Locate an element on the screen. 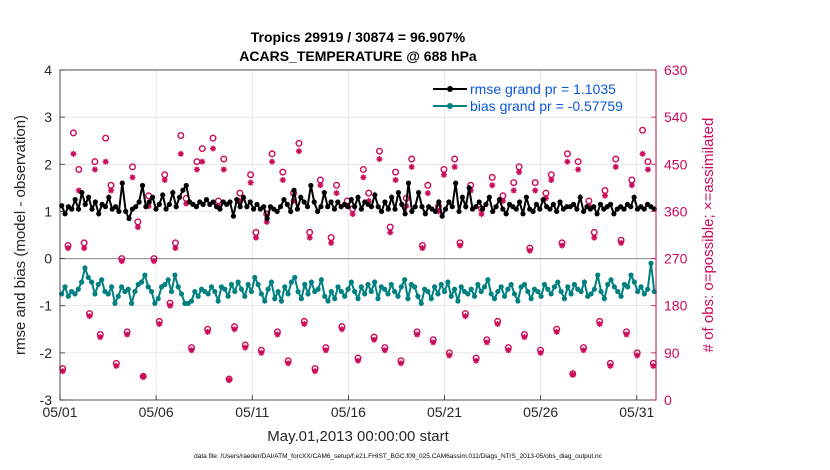 This screenshot has height=470, width=830. y-axis-right-label: # of obs: o=possible; ×=assimilated is located at coordinates (708, 235).